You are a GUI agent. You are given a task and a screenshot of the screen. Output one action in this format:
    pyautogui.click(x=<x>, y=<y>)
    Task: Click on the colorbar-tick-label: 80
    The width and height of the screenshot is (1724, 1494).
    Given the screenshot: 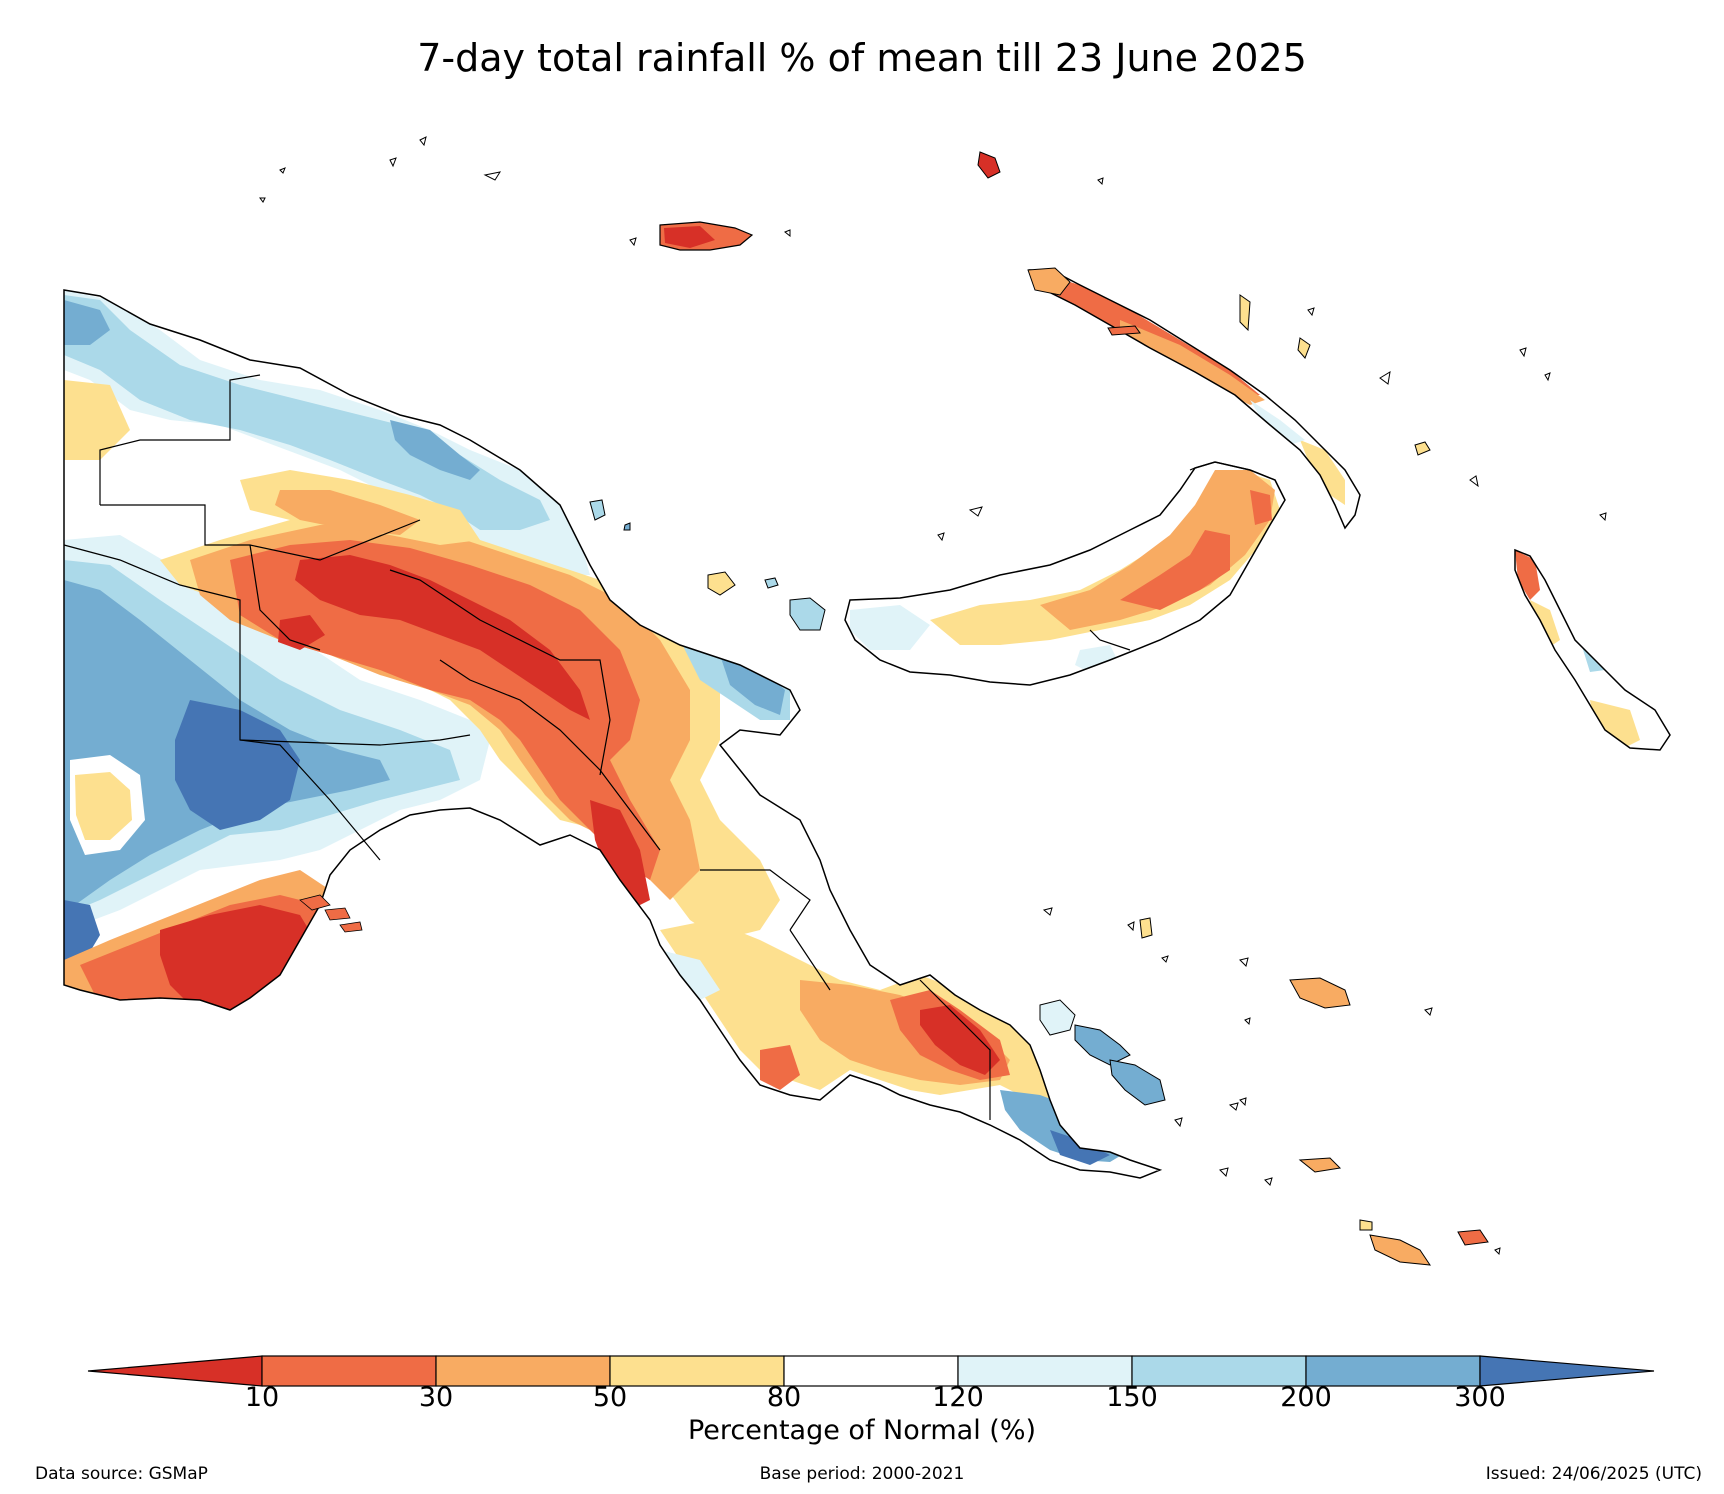 What is the action you would take?
    pyautogui.click(x=784, y=1397)
    